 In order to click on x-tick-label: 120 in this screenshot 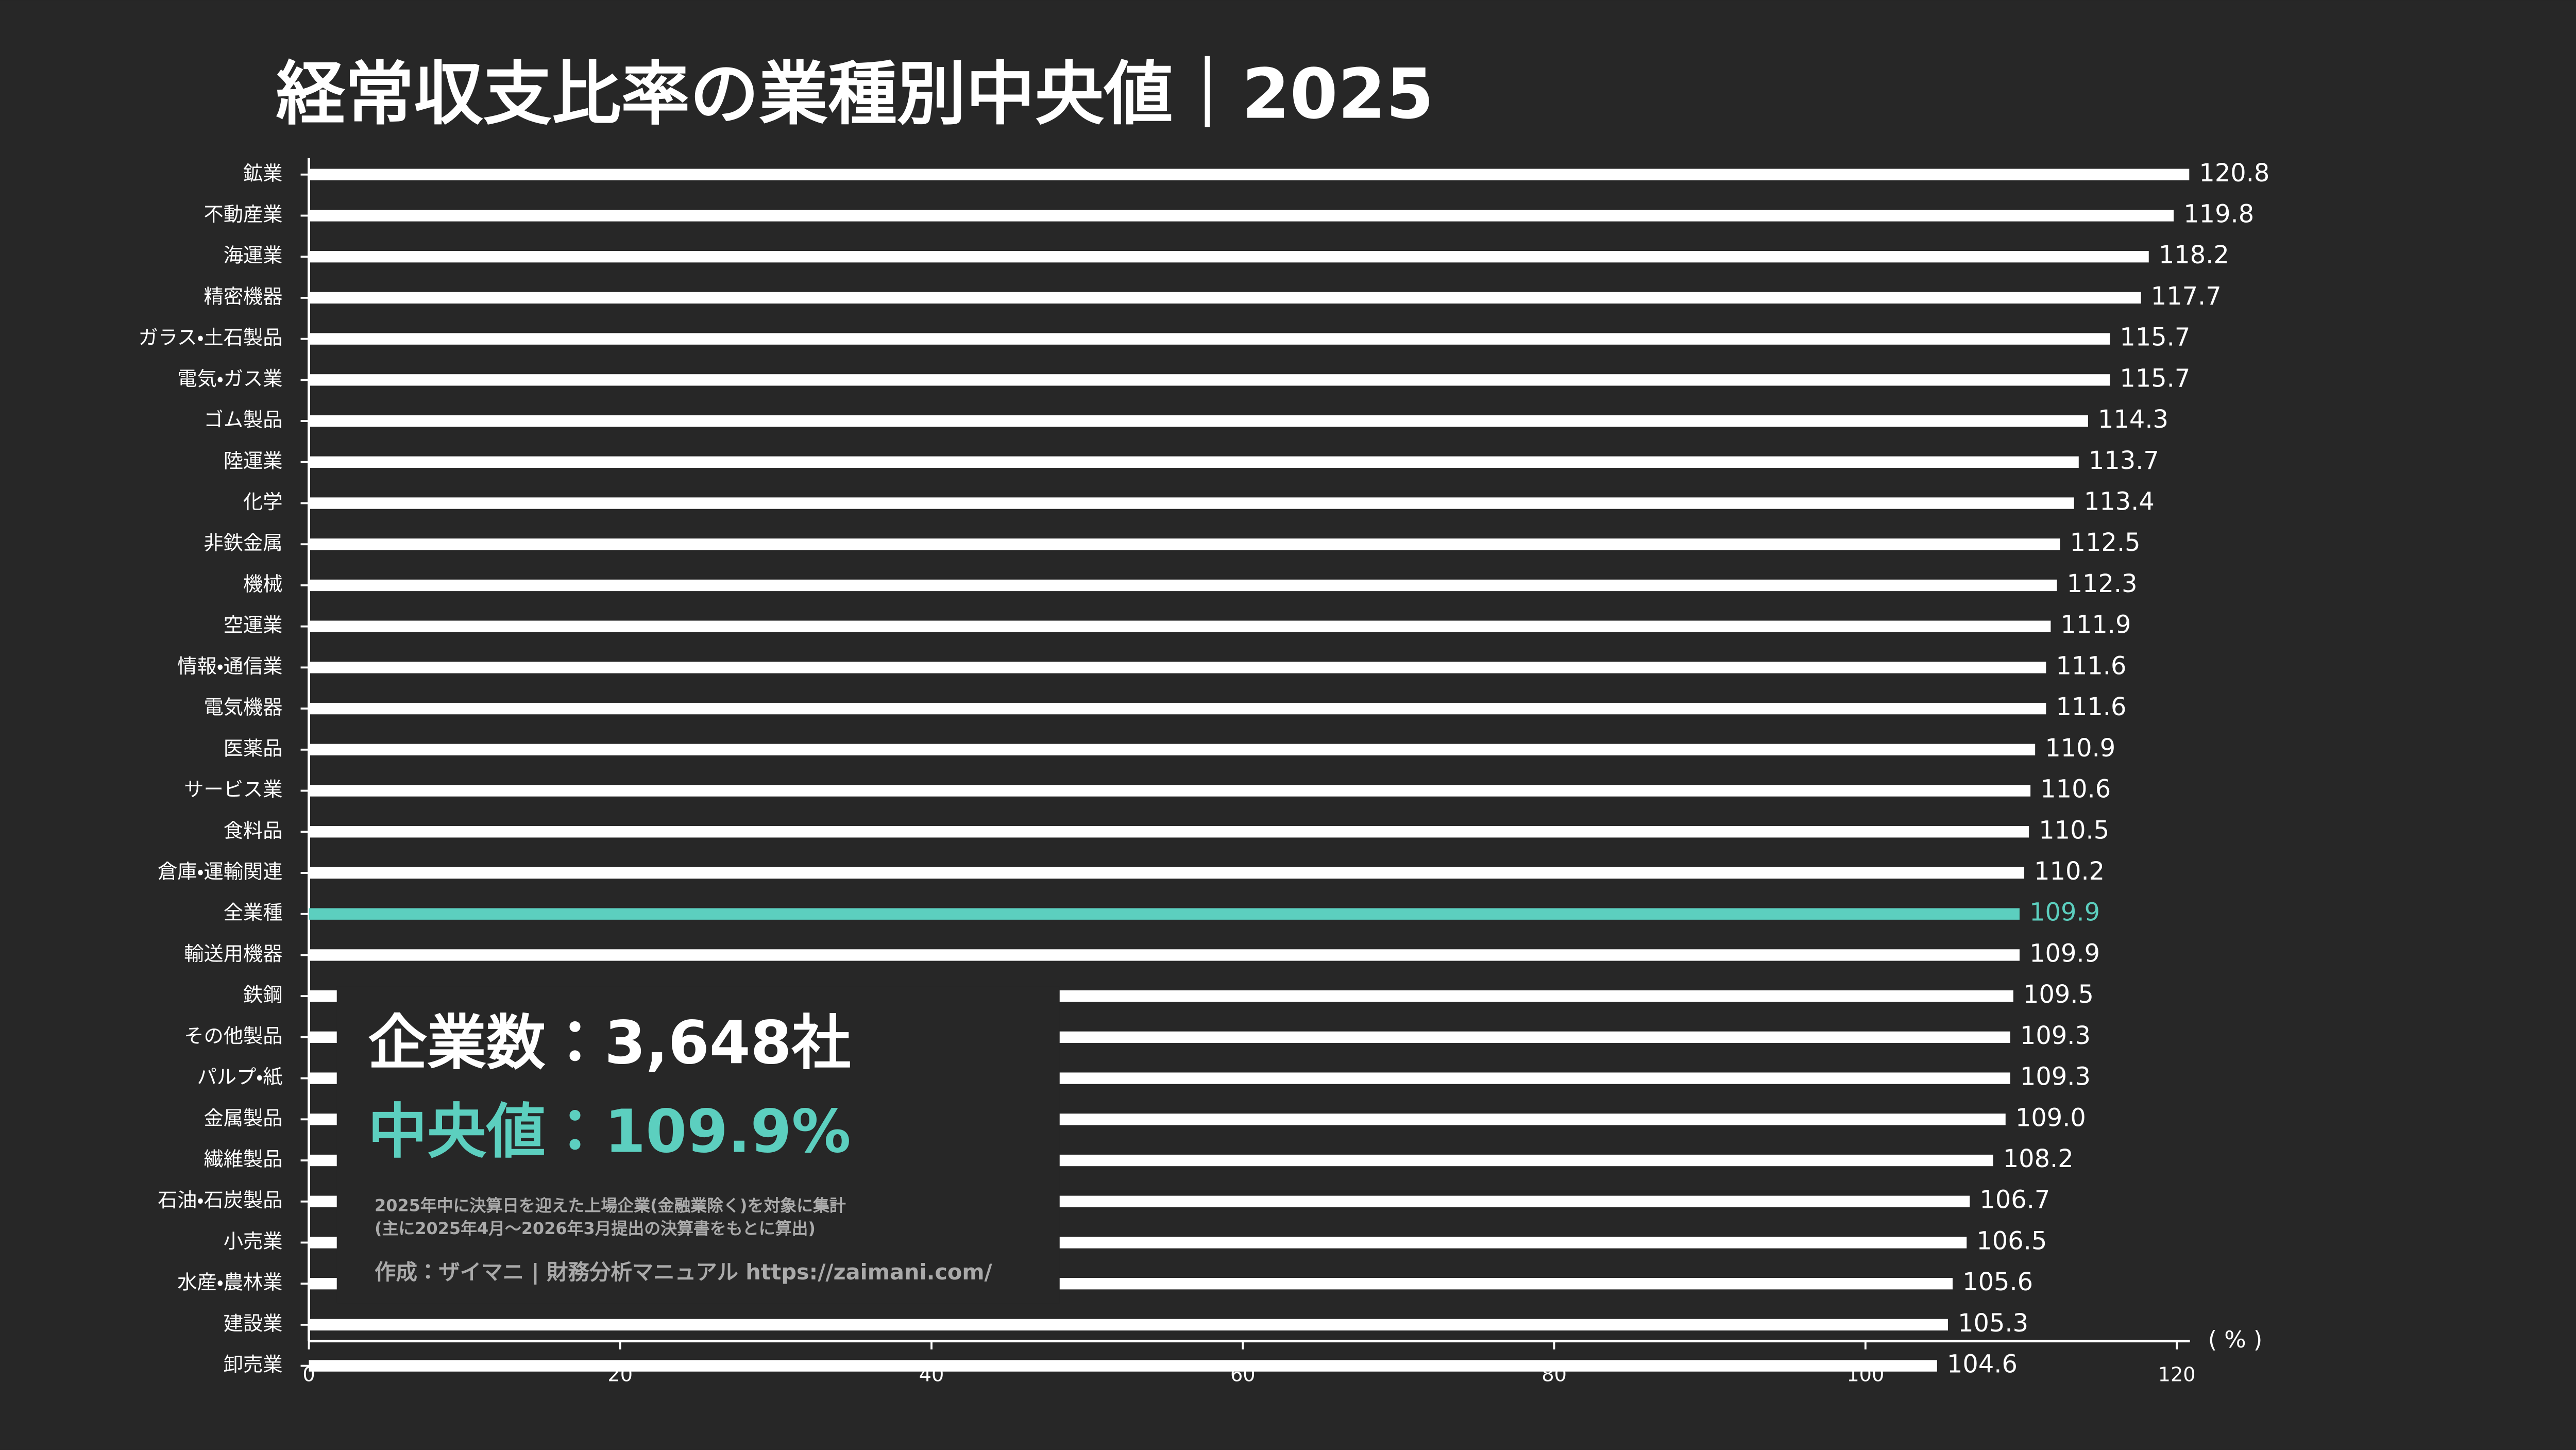, I will do `click(2177, 1375)`.